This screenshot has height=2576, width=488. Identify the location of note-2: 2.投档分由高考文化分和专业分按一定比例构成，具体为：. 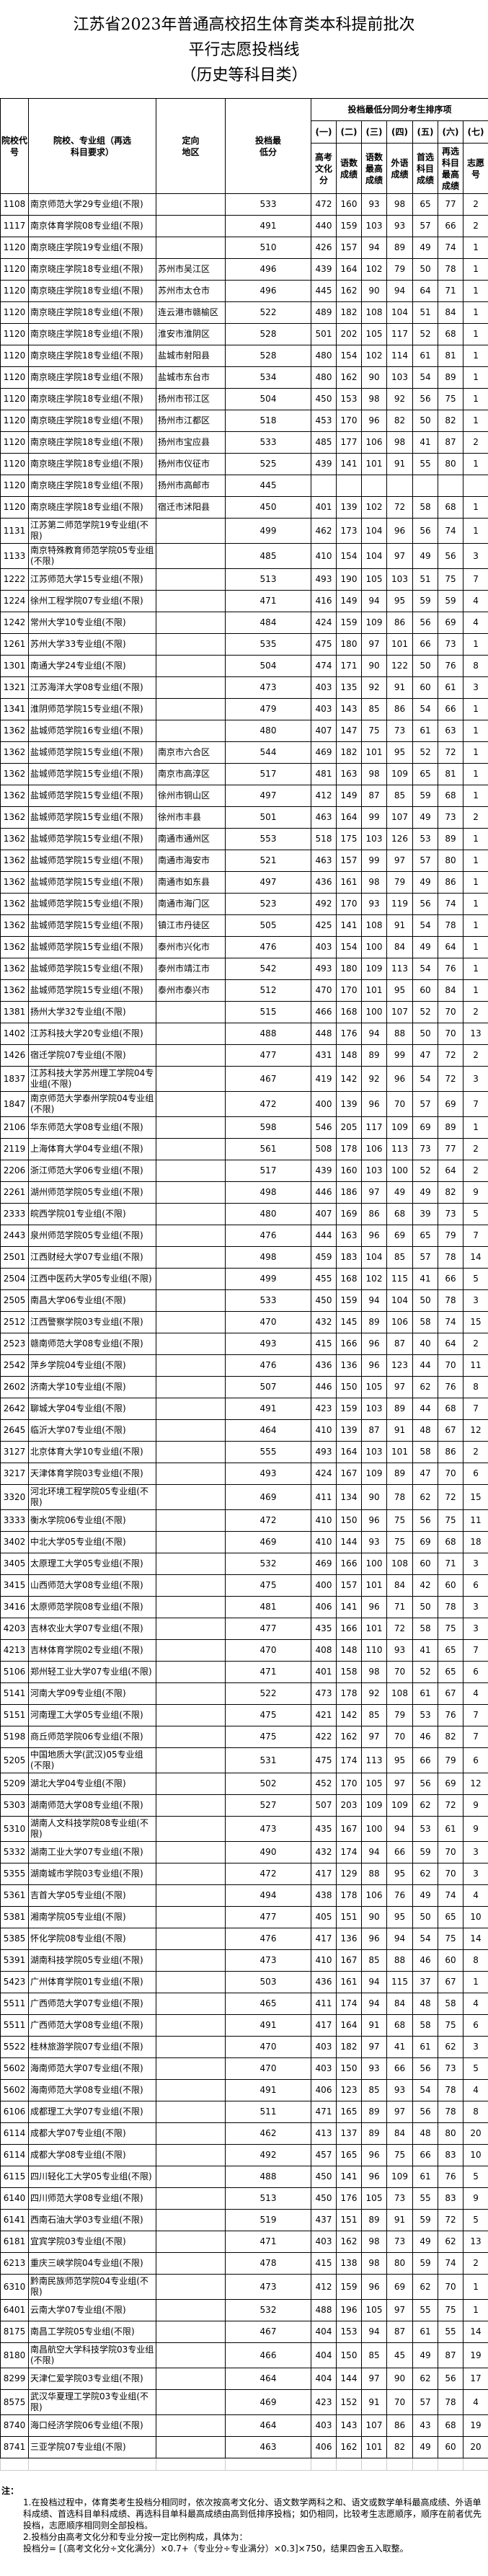
(244, 2537).